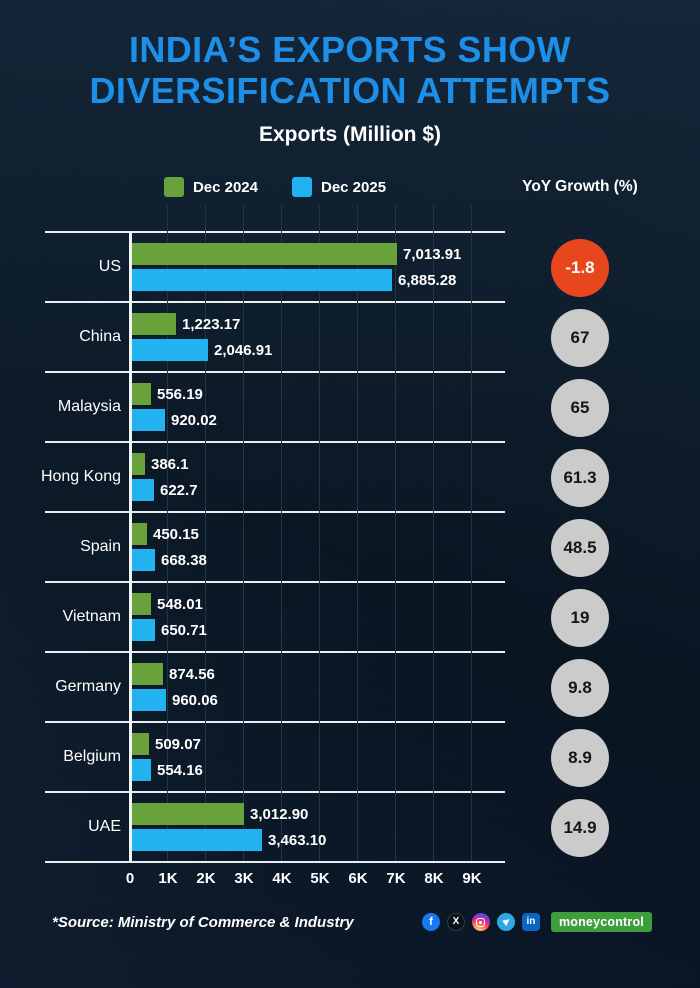 Image resolution: width=700 pixels, height=988 pixels. I want to click on country-label: Vietnam, so click(91, 617).